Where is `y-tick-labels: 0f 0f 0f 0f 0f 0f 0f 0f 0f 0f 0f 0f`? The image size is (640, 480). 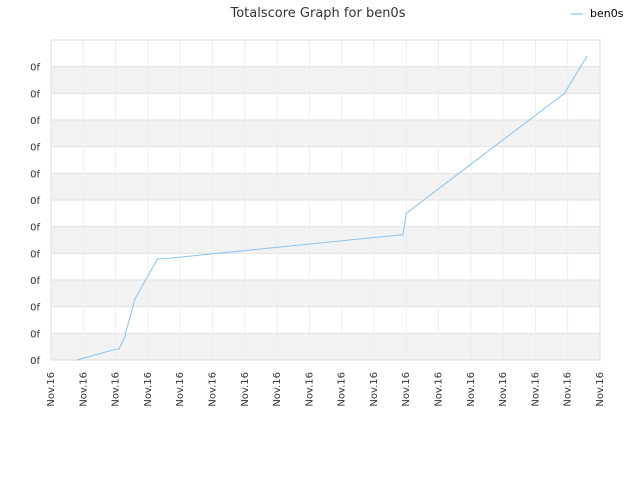 y-tick-labels: 0f 0f 0f 0f 0f 0f 0f 0f 0f 0f 0f 0f is located at coordinates (35, 215).